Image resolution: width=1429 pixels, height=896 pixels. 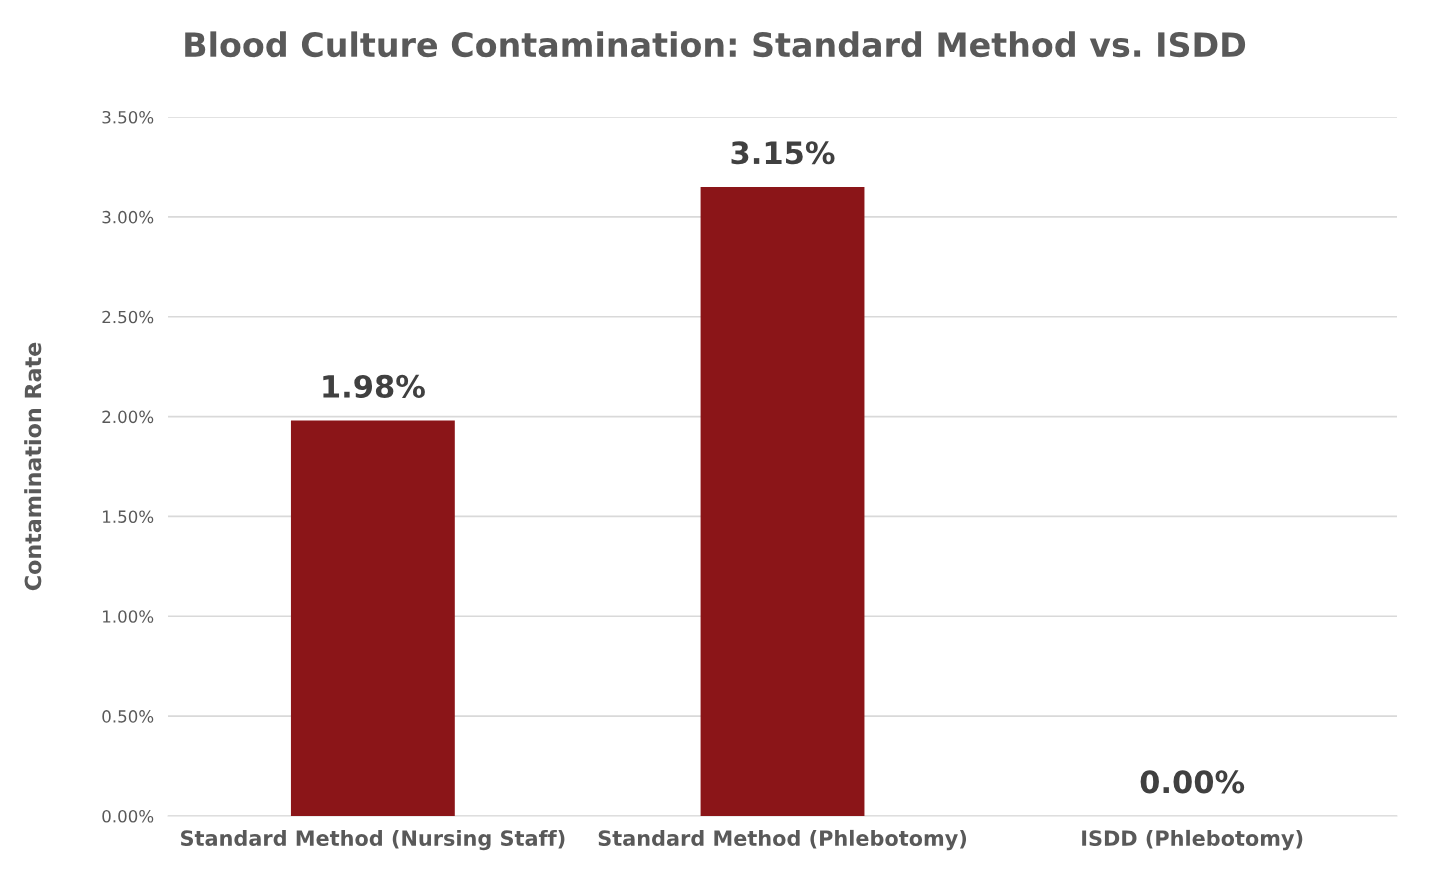 What do you see at coordinates (373, 840) in the screenshot?
I see `x-tick-label: Standard Method (Nursing Staff)` at bounding box center [373, 840].